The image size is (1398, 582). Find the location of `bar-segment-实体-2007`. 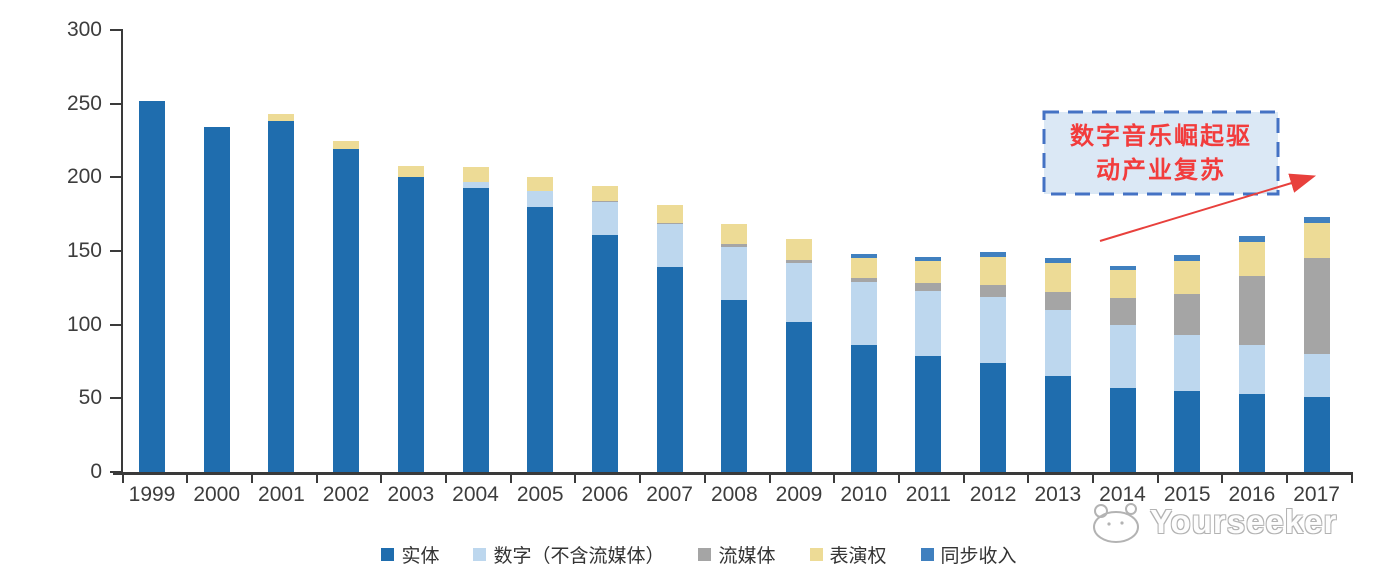

bar-segment-实体-2007 is located at coordinates (669, 369).